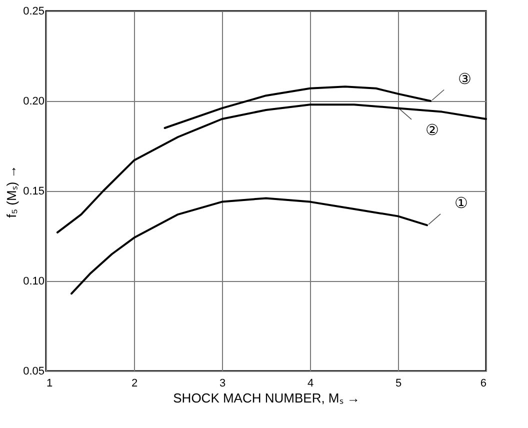 Image resolution: width=528 pixels, height=428 pixels. Describe the element at coordinates (398, 384) in the screenshot. I see `x-tick-label: 5` at that location.